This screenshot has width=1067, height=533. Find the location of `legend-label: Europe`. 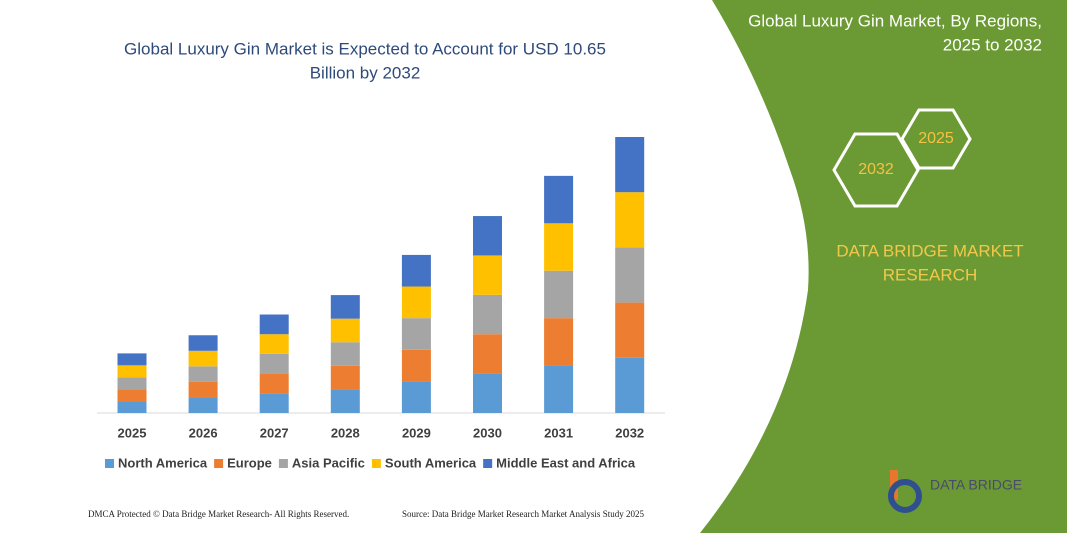

legend-label: Europe is located at coordinates (249, 462).